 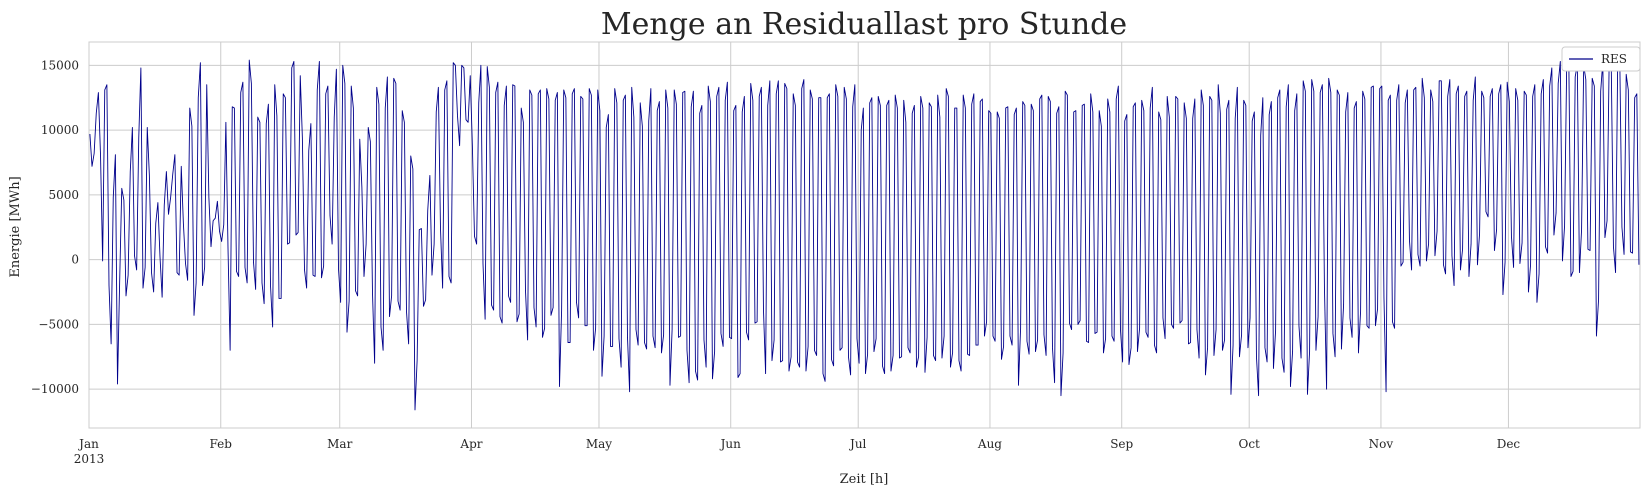 What do you see at coordinates (58, 324) in the screenshot?
I see `y-tick-label: −5000` at bounding box center [58, 324].